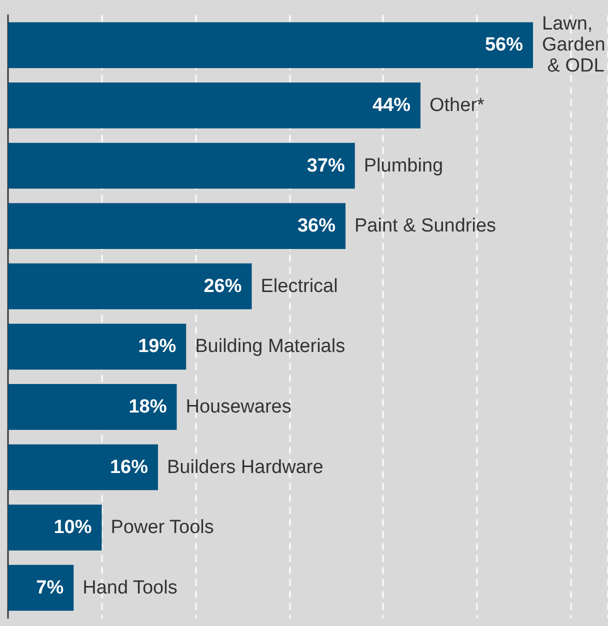 The image size is (608, 626). What do you see at coordinates (157, 347) in the screenshot?
I see `data-label: 19%` at bounding box center [157, 347].